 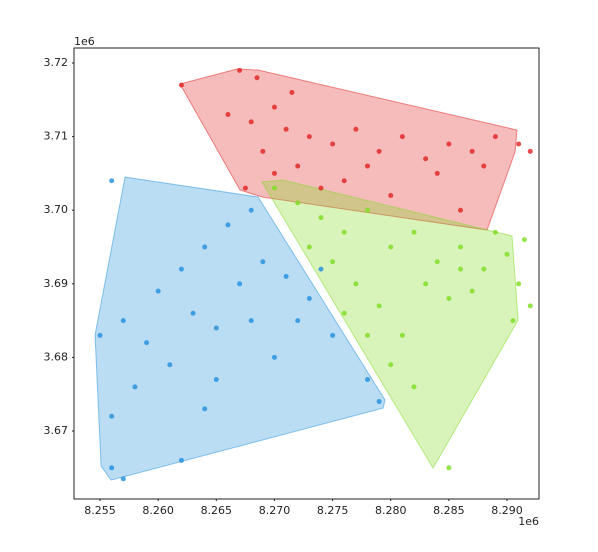 I want to click on x-tick-label: 8.275, so click(x=333, y=510).